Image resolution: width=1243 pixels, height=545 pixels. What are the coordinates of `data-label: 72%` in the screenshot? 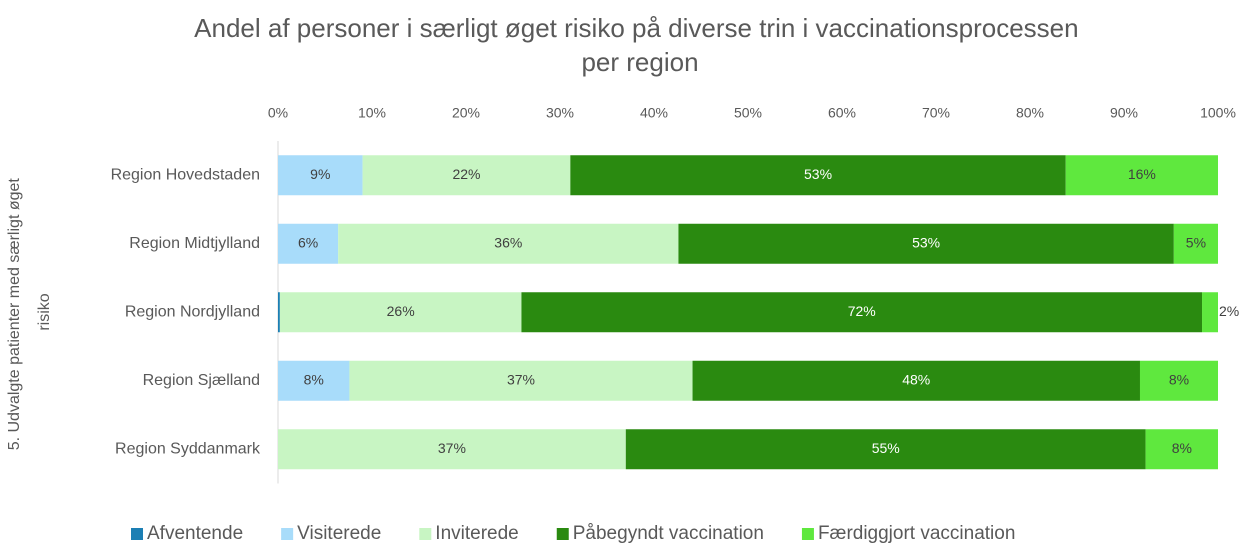 It's located at (862, 311).